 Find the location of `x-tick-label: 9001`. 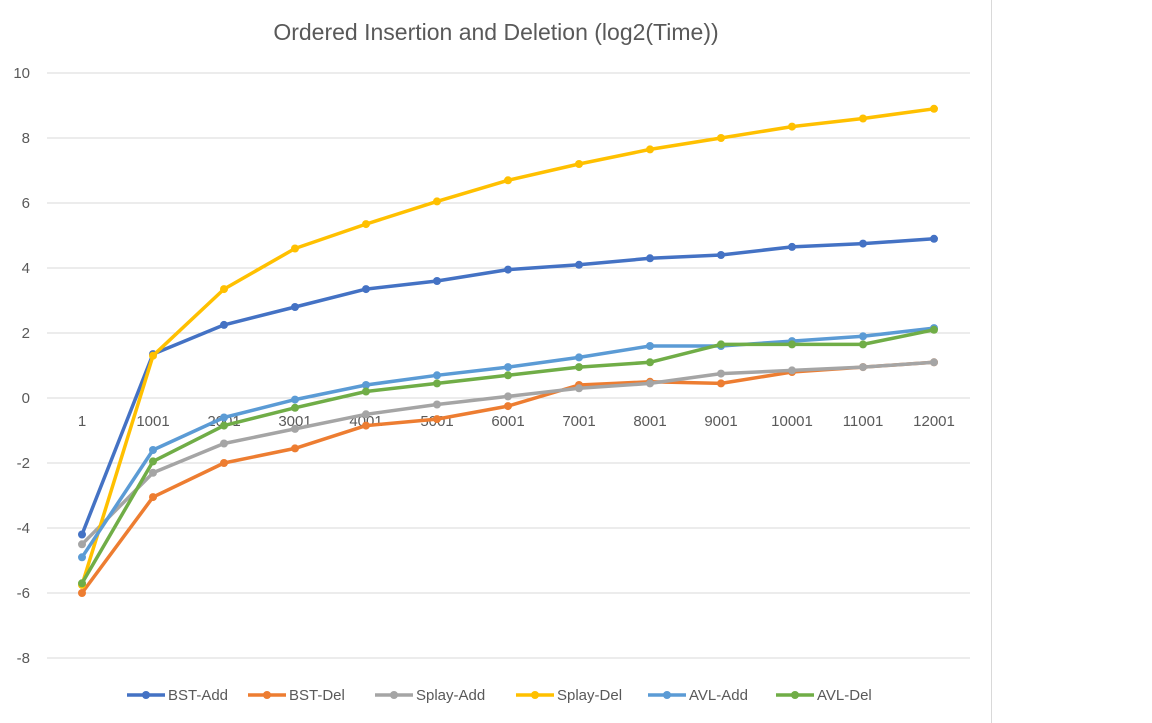

x-tick-label: 9001 is located at coordinates (720, 421).